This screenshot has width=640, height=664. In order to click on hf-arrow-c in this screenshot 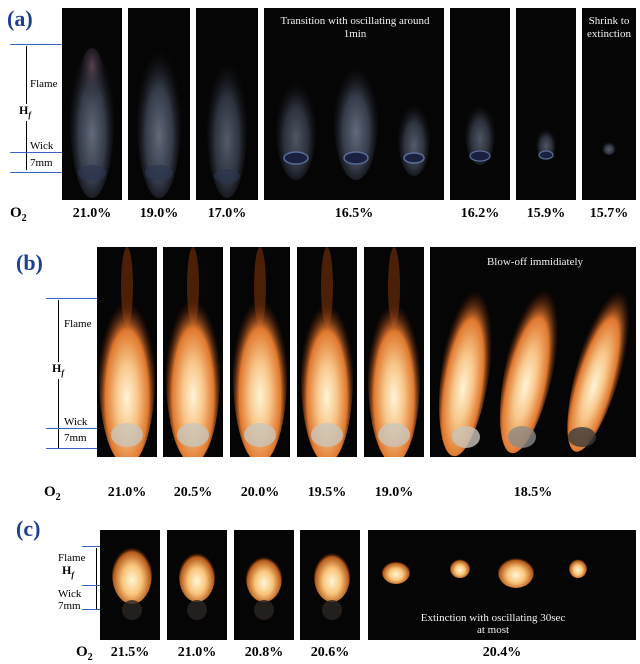, I will do `click(96, 579)`.